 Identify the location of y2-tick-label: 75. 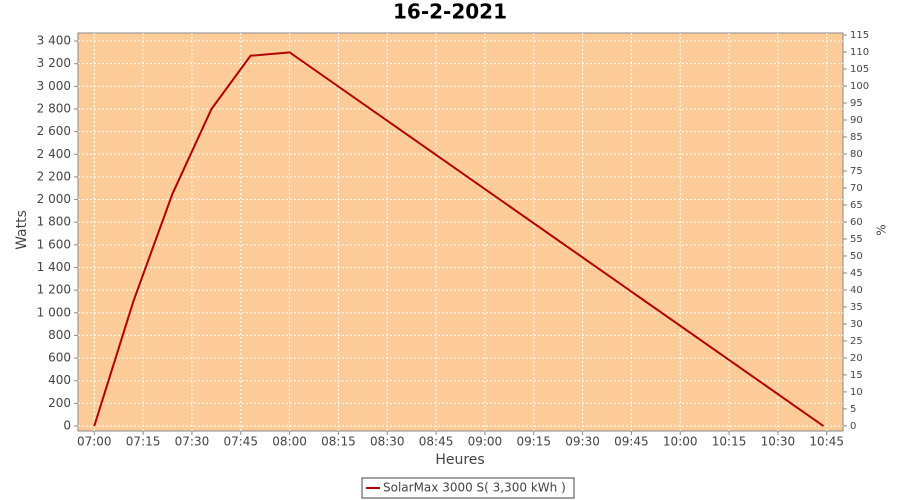
(856, 171).